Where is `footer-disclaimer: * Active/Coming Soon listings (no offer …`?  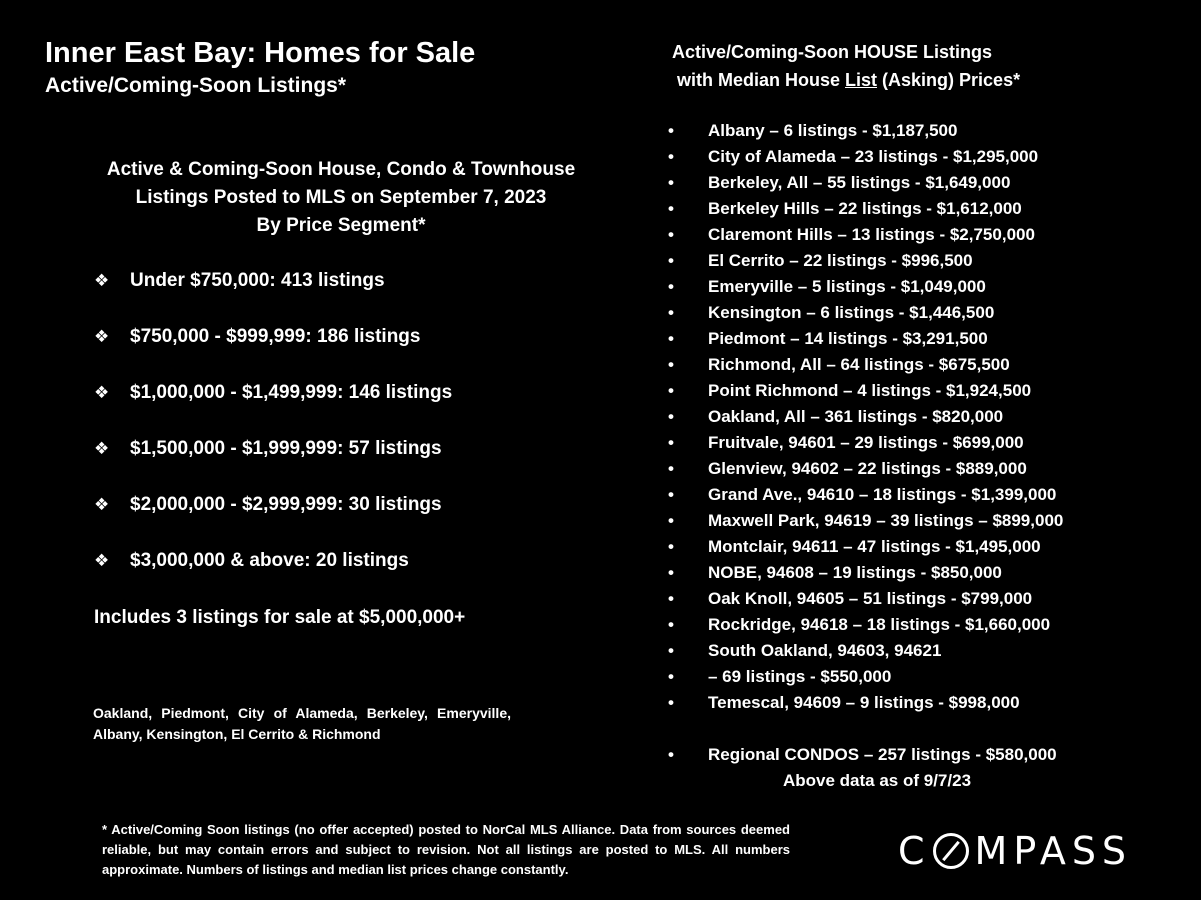
footer-disclaimer: * Active/Coming Soon listings (no offer … is located at coordinates (446, 849).